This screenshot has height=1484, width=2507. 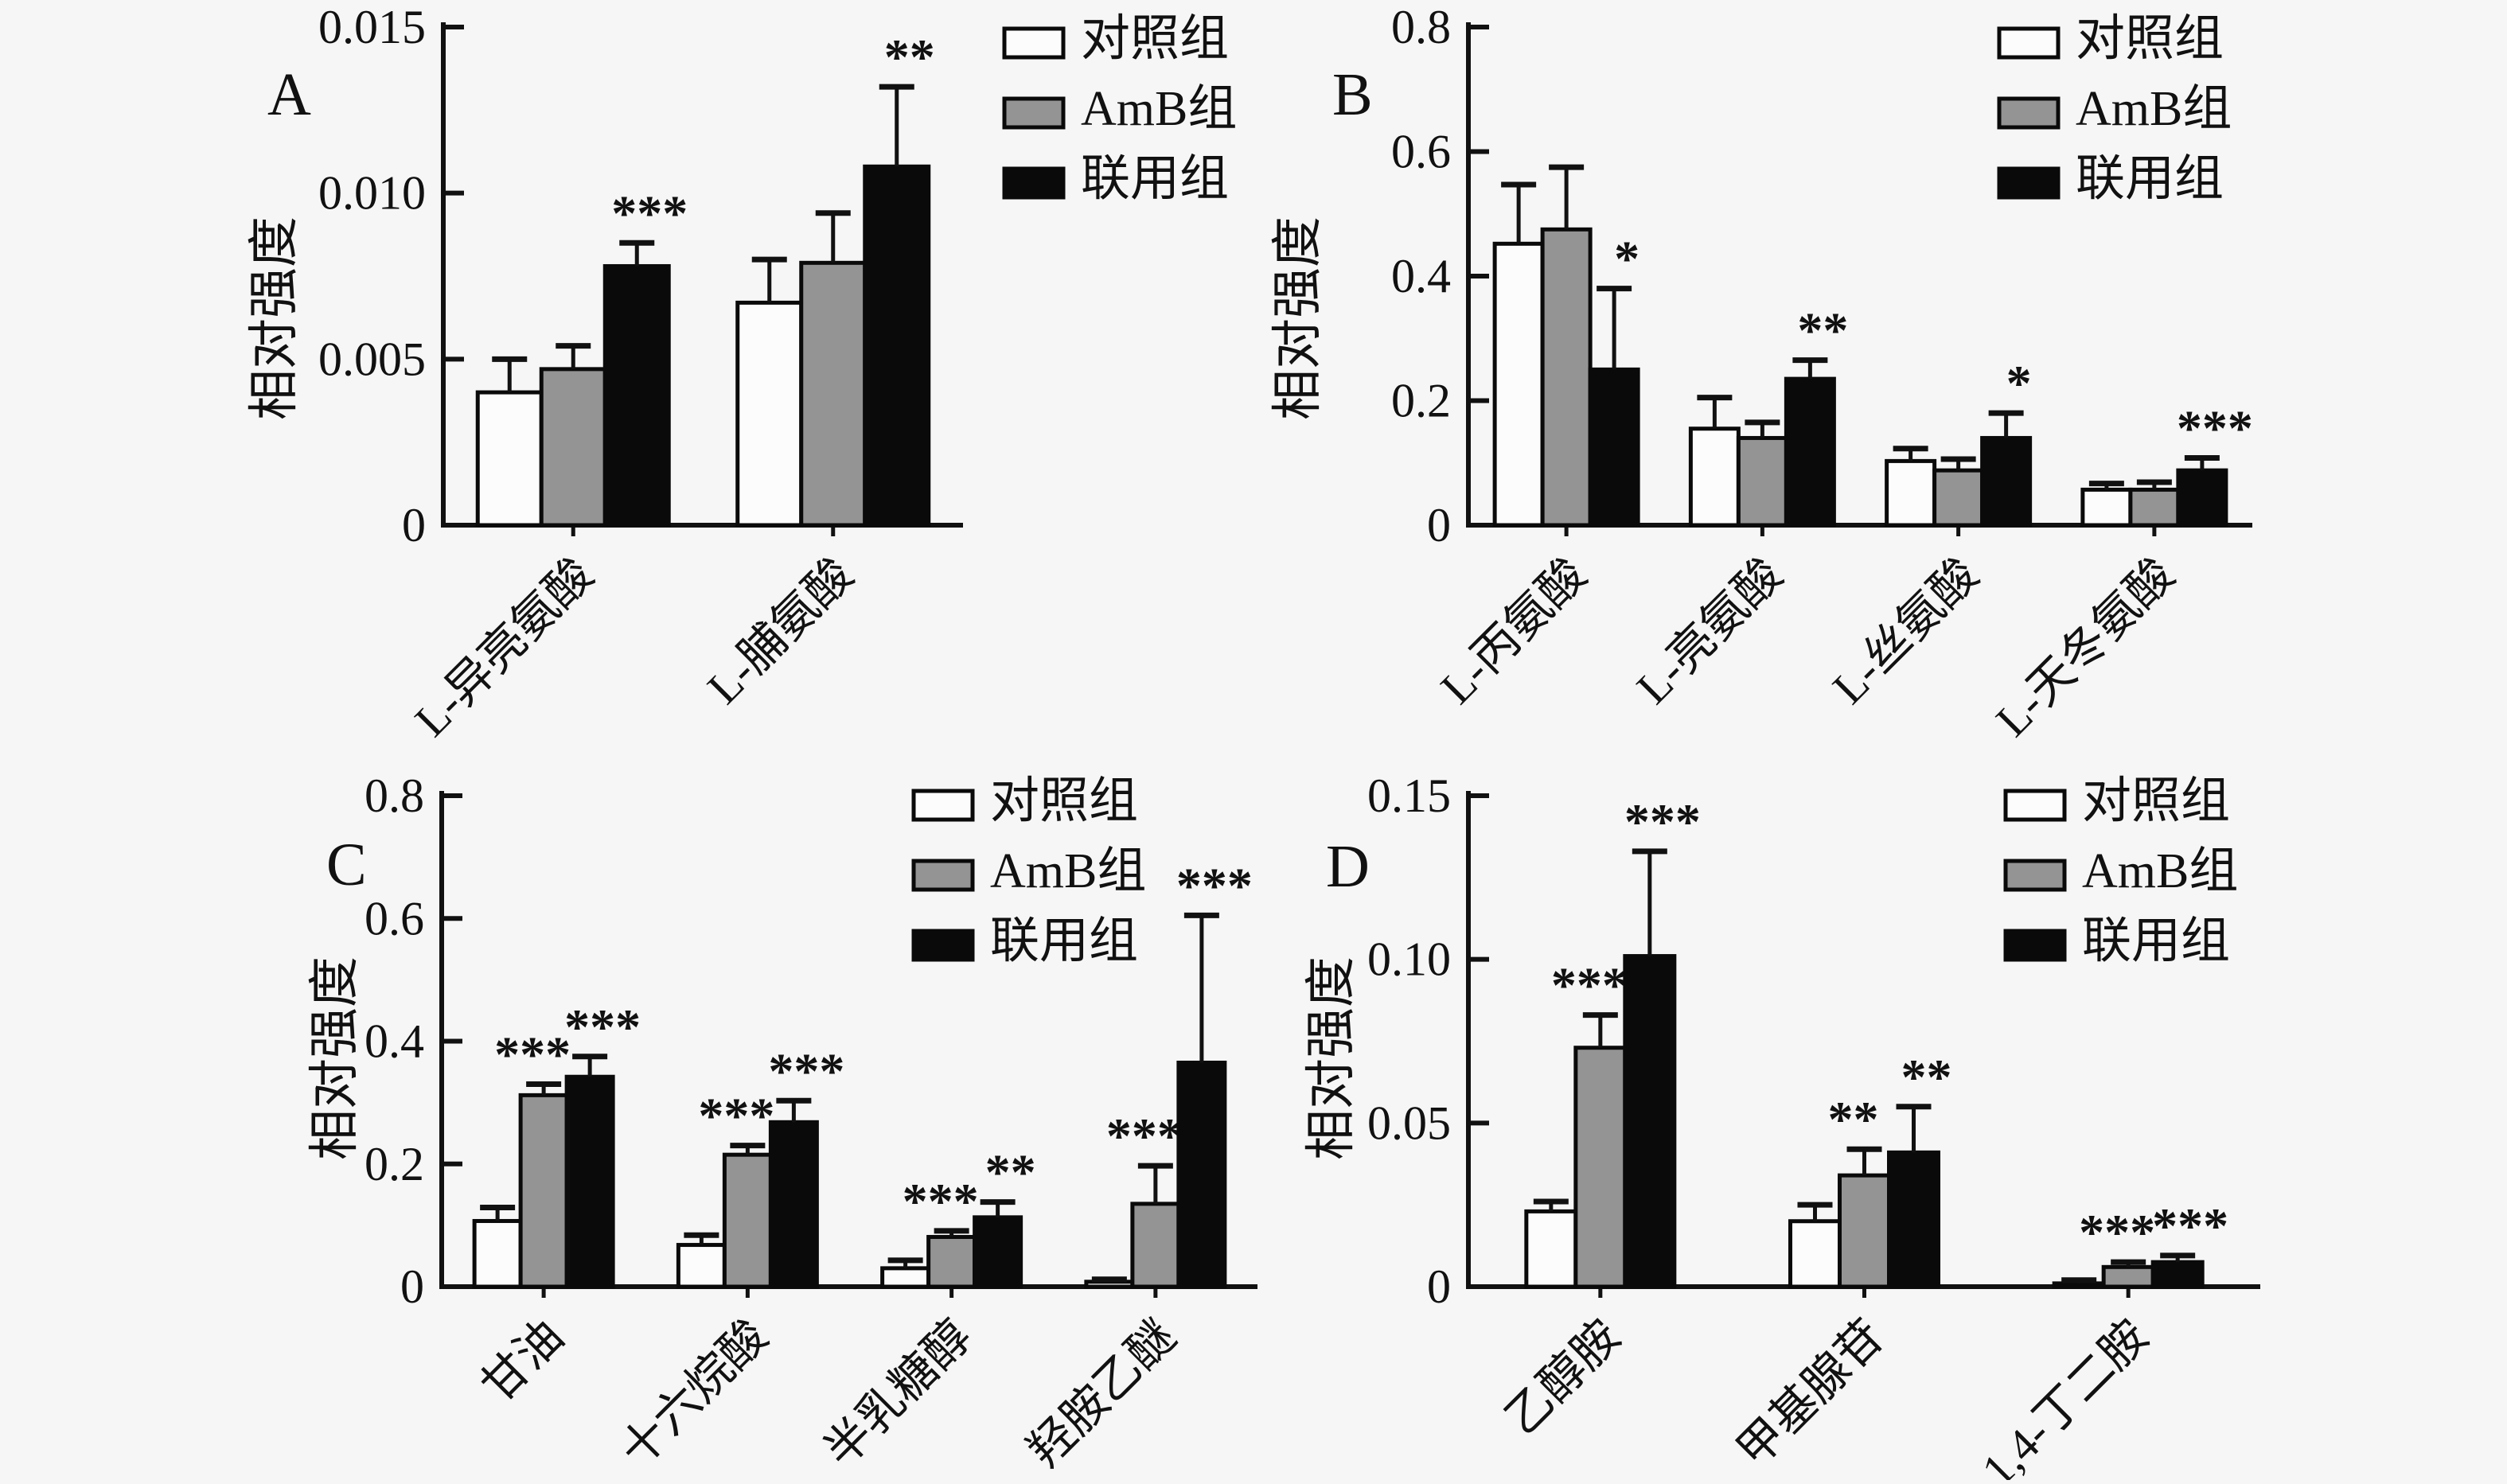 I want to click on x-category-label: L-异亮氨酸, so click(x=504, y=647).